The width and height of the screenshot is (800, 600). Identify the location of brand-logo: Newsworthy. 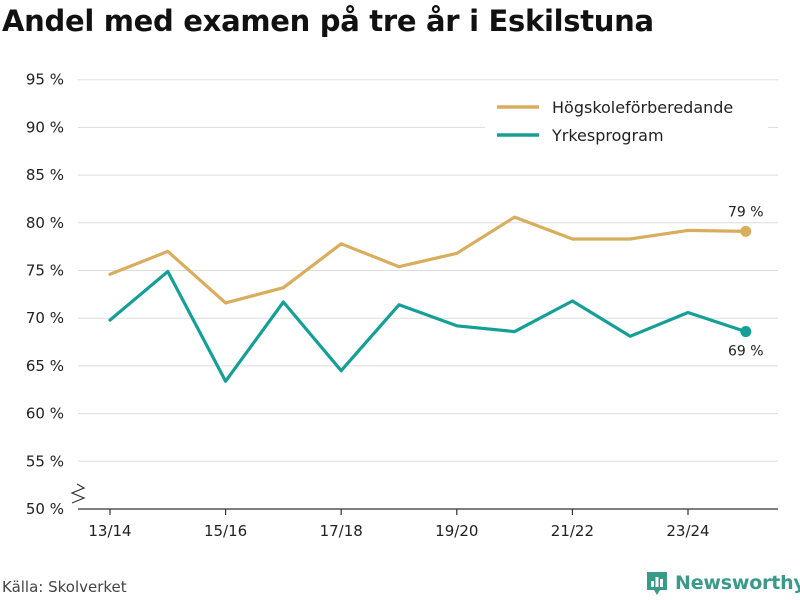
(722, 583).